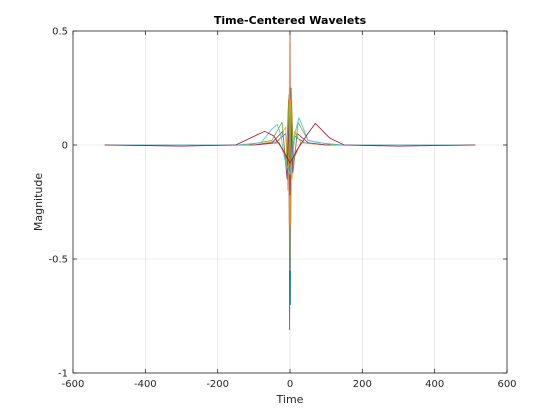 This screenshot has width=560, height=420. What do you see at coordinates (63, 374) in the screenshot?
I see `y-tick-label: -1` at bounding box center [63, 374].